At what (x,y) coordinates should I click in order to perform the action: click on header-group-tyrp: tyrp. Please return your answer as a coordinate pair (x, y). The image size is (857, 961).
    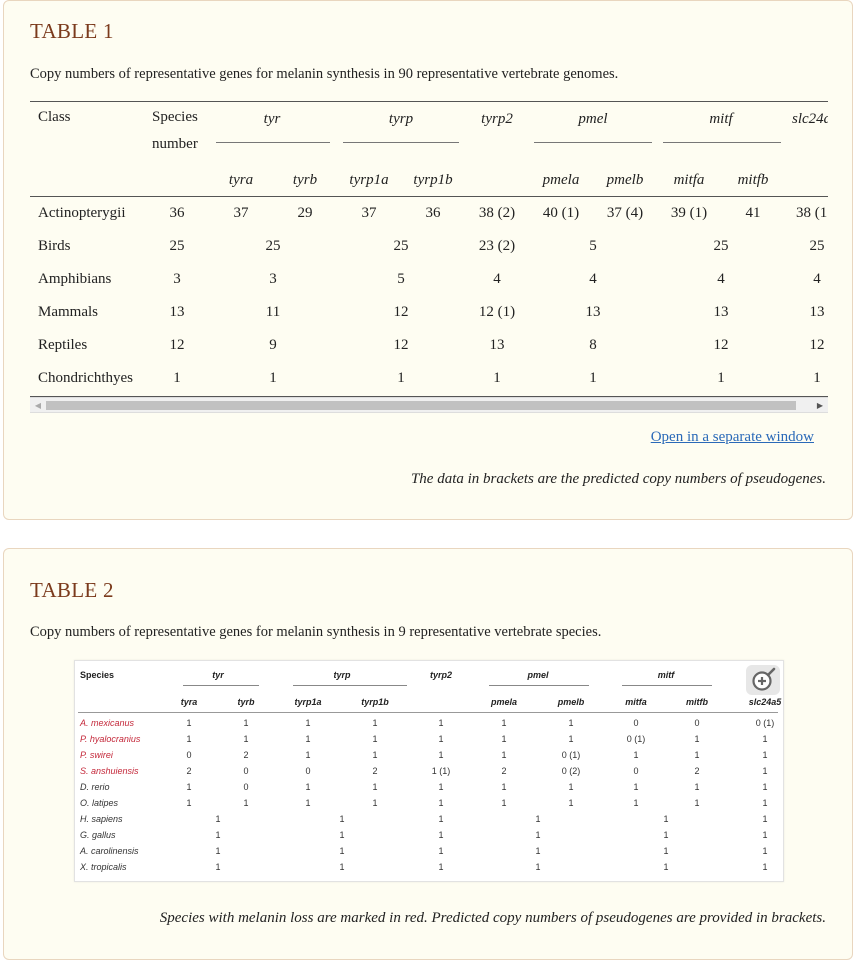
    Looking at the image, I should click on (401, 119).